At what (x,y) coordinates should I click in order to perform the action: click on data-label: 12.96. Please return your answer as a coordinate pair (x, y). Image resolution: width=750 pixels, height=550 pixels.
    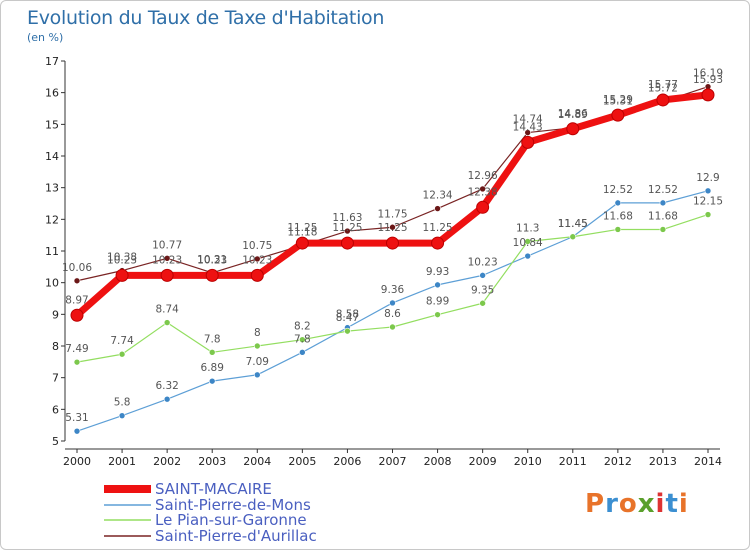
    Looking at the image, I should click on (483, 176).